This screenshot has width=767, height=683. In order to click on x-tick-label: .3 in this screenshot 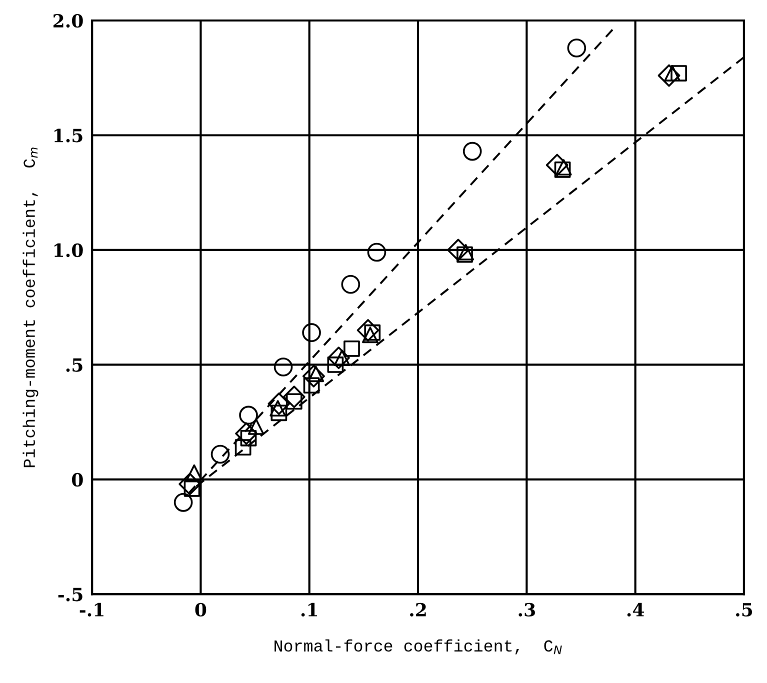, I will do `click(526, 609)`.